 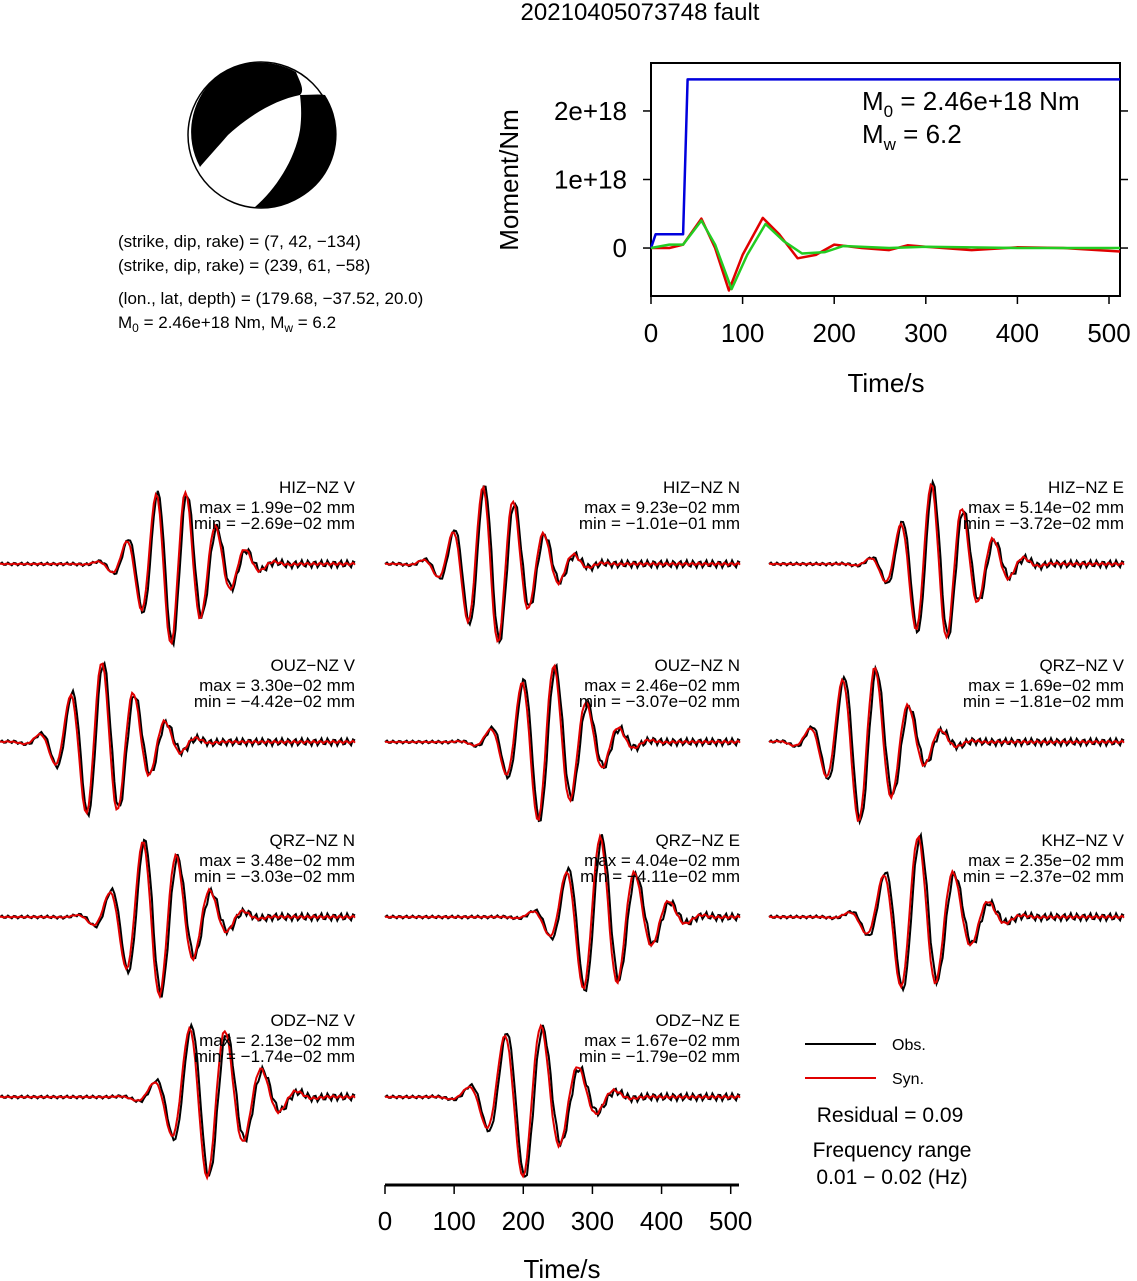 I want to click on station-label: KHZ−NZ V, so click(x=1082, y=840).